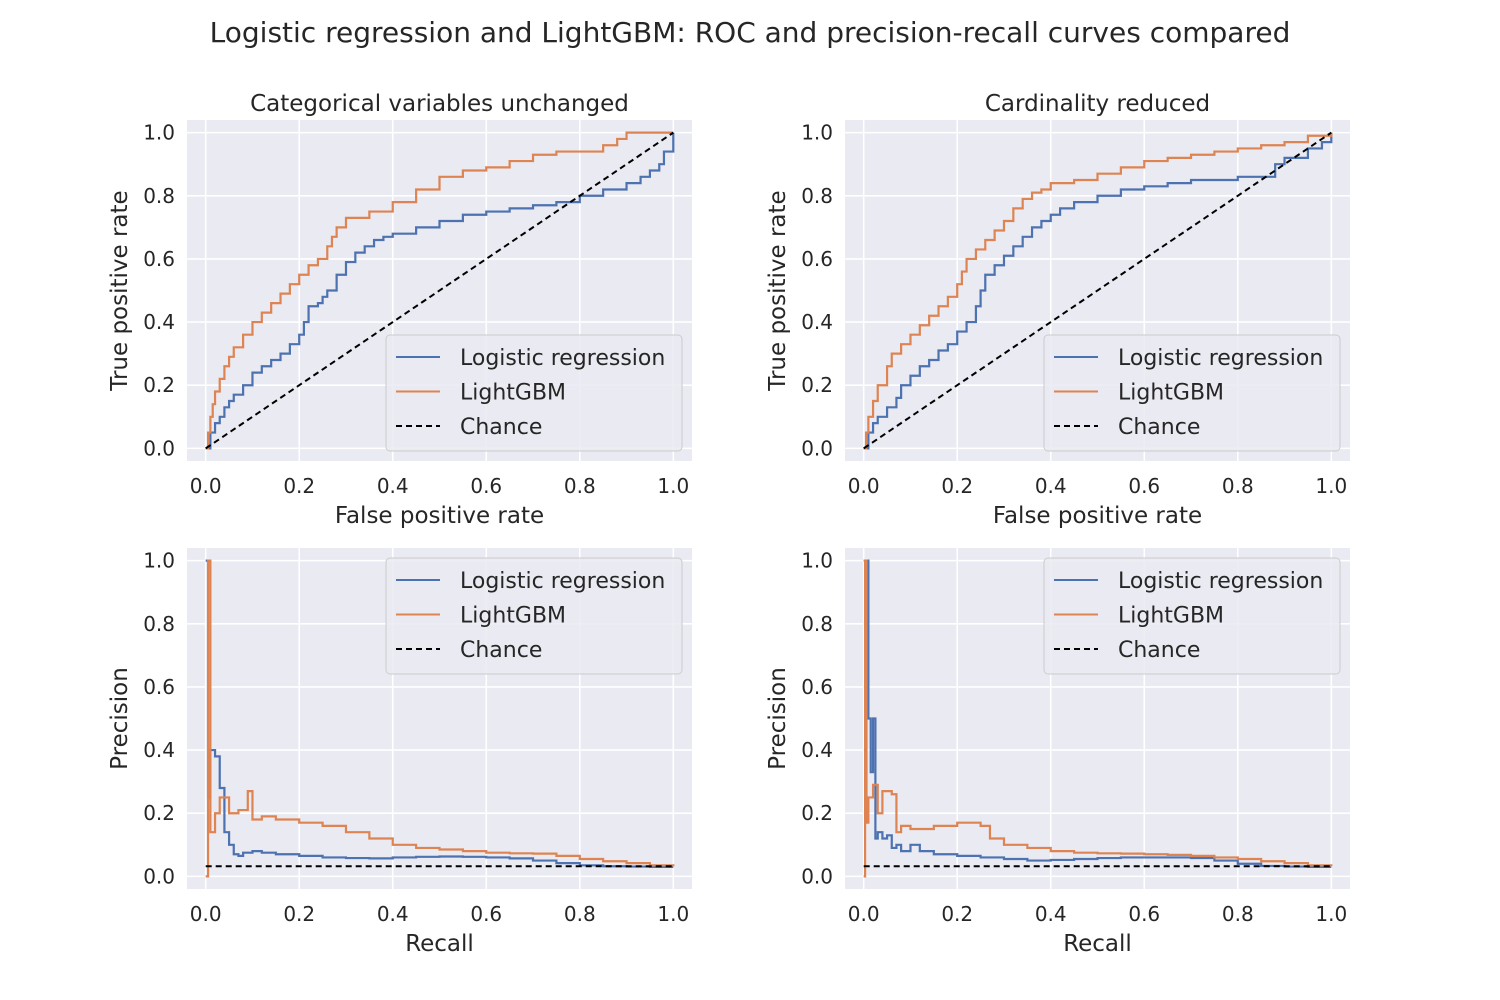  What do you see at coordinates (1097, 104) in the screenshot?
I see `subplot-title: Cardinality reduced` at bounding box center [1097, 104].